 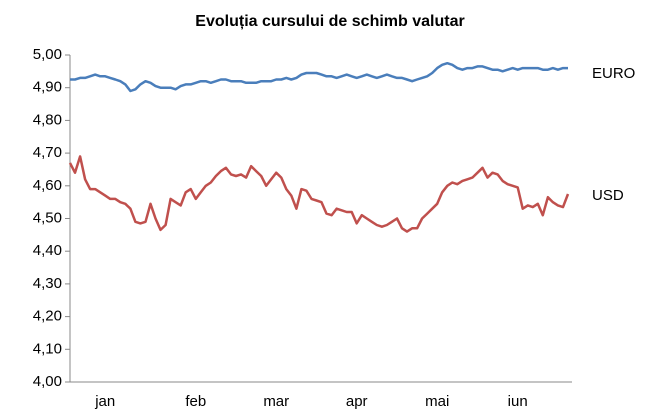 I want to click on y-tick-label: 4,70, so click(x=47, y=152).